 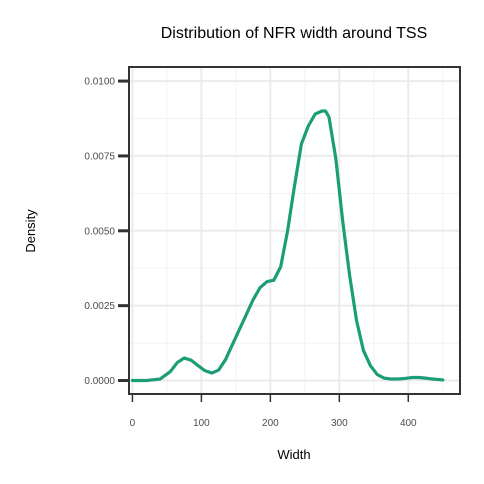 I want to click on y-tick-label-2: 0.0050, so click(x=99, y=231).